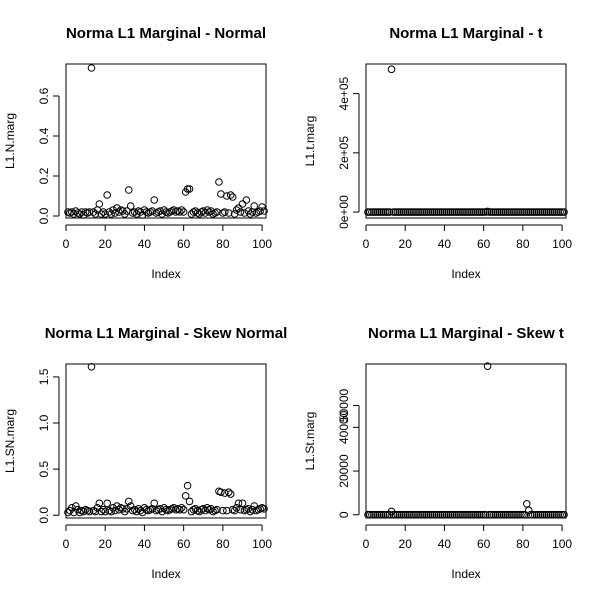 The width and height of the screenshot is (600, 600). What do you see at coordinates (344, 405) in the screenshot?
I see `y-tick-label: 50000` at bounding box center [344, 405].